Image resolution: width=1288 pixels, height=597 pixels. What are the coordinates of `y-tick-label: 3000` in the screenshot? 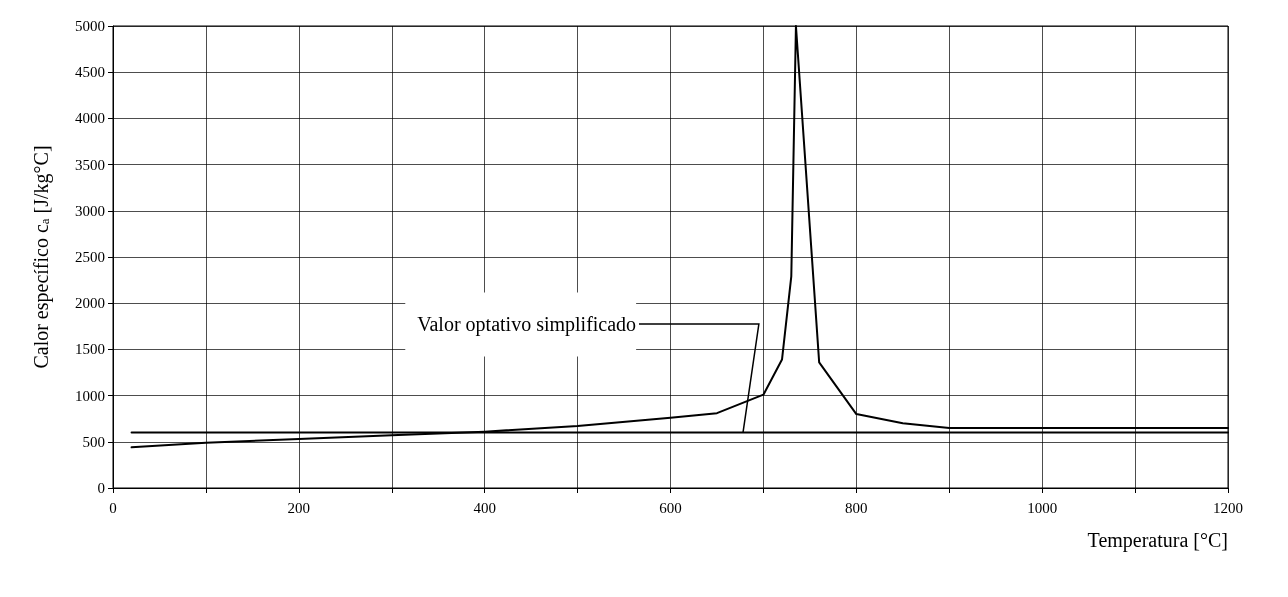 It's located at (90, 210).